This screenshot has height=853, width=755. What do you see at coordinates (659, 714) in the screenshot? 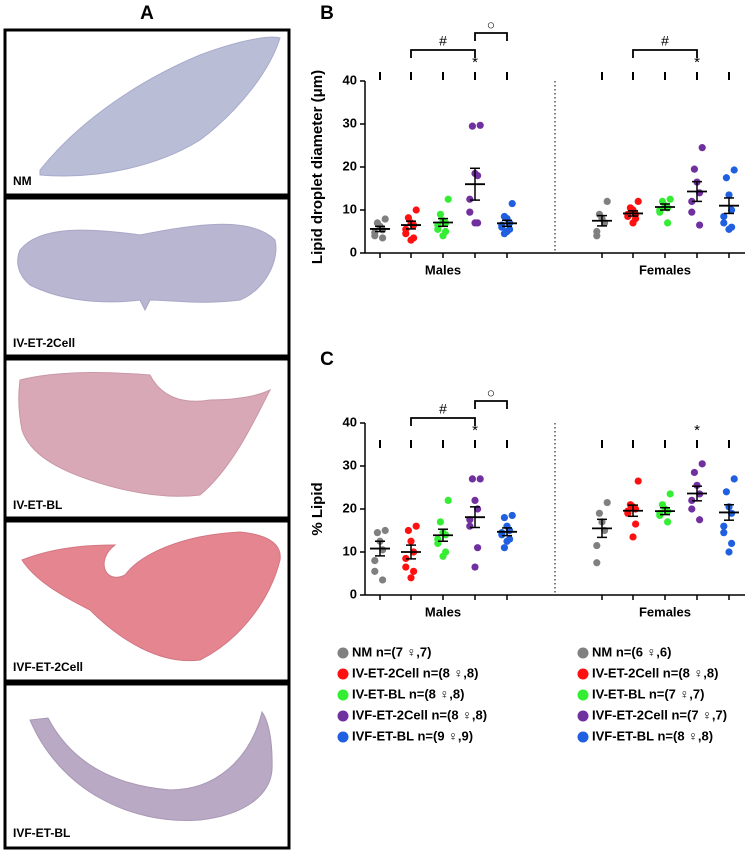
I see `legend-label: IVF-ET-2Cell n=(7 ♀,7)` at bounding box center [659, 714].